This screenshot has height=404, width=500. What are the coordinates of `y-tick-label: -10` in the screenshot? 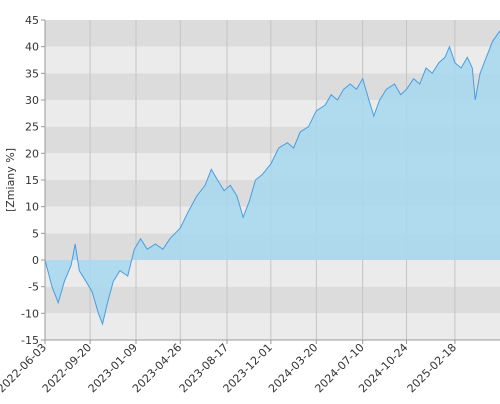 It's located at (30, 313).